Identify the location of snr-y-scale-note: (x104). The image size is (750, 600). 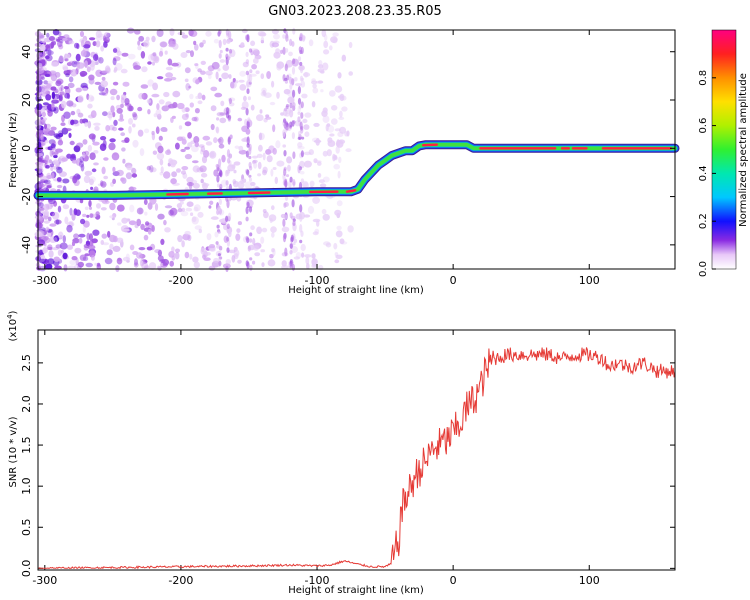
(12, 325).